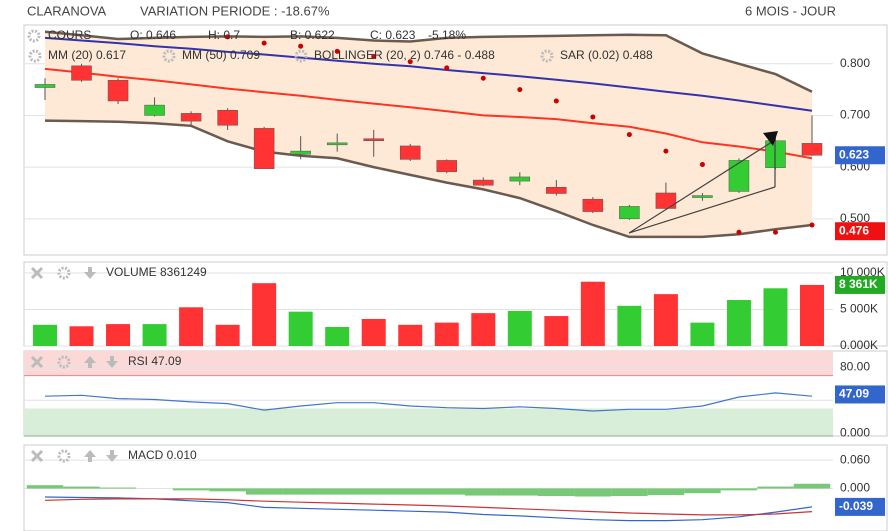 The width and height of the screenshot is (888, 531). Describe the element at coordinates (428, 363) in the screenshot. I see `rsi-zone` at that location.